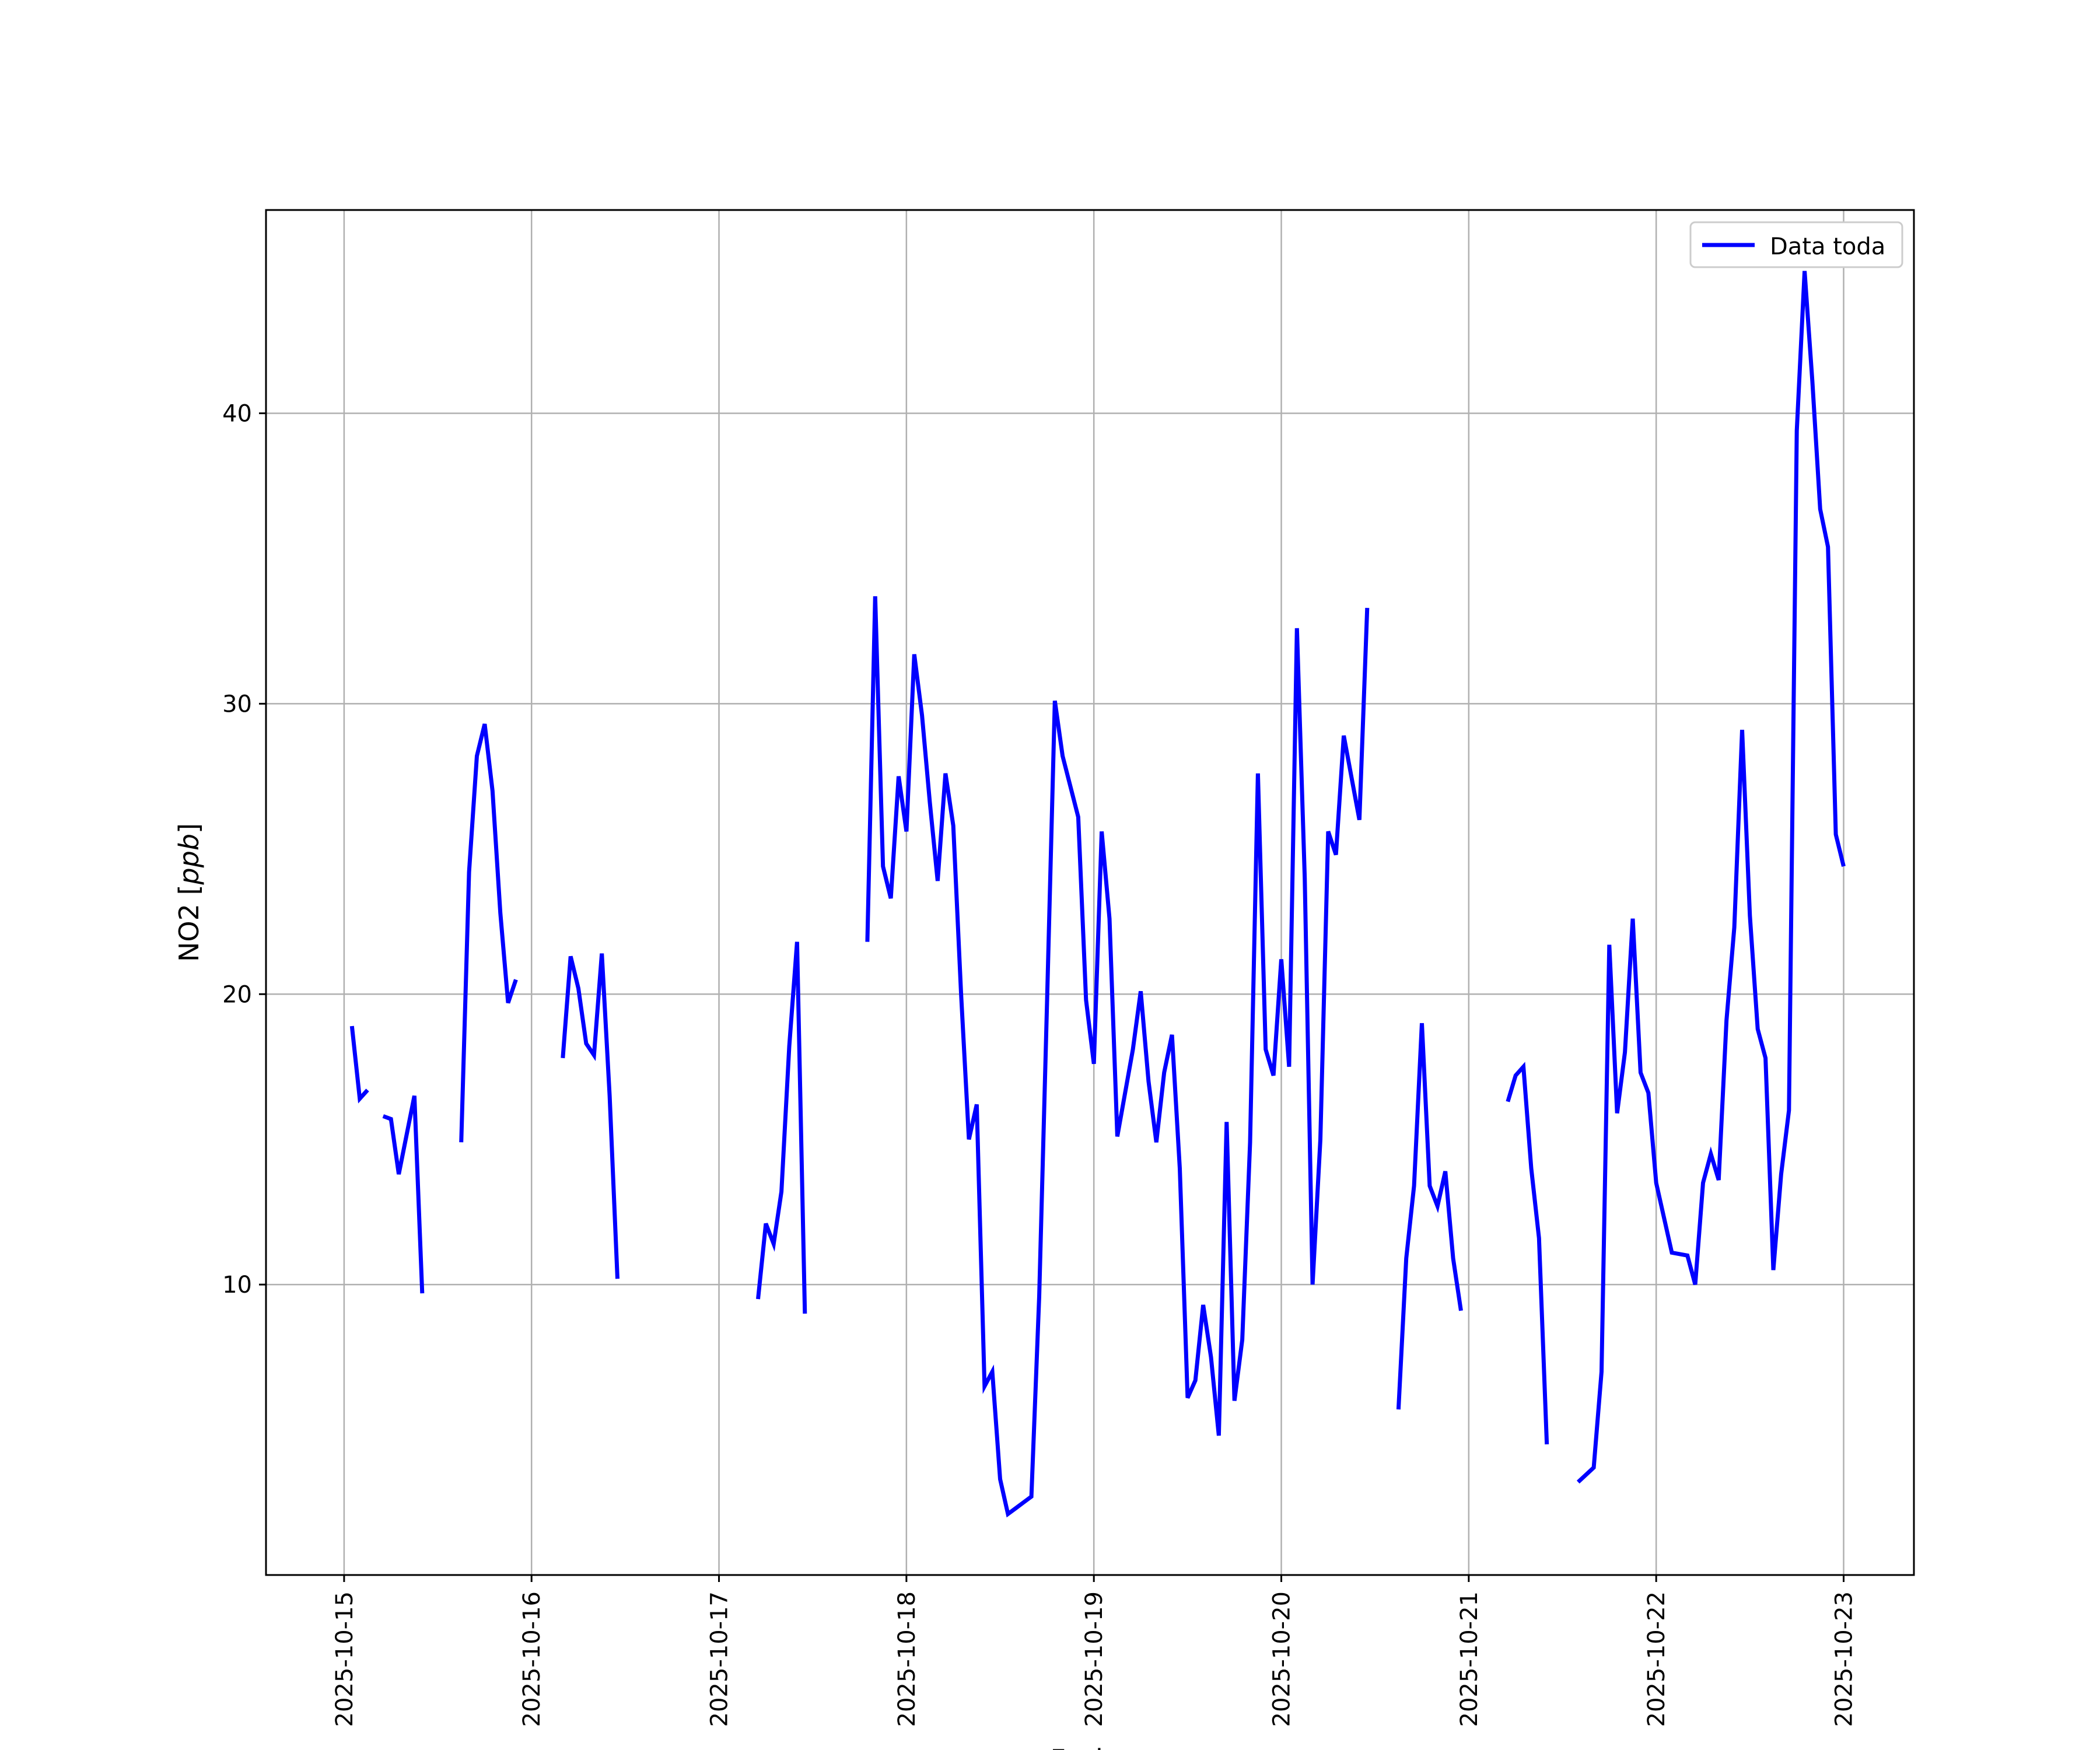 The image size is (2100, 1750). What do you see at coordinates (1657, 1659) in the screenshot?
I see `x-tick-label: 2025-10-22` at bounding box center [1657, 1659].